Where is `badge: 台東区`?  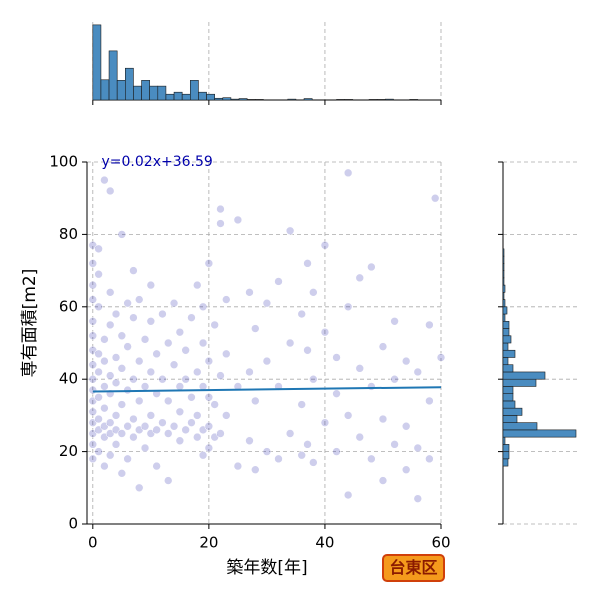
badge: 台東区 is located at coordinates (413, 568).